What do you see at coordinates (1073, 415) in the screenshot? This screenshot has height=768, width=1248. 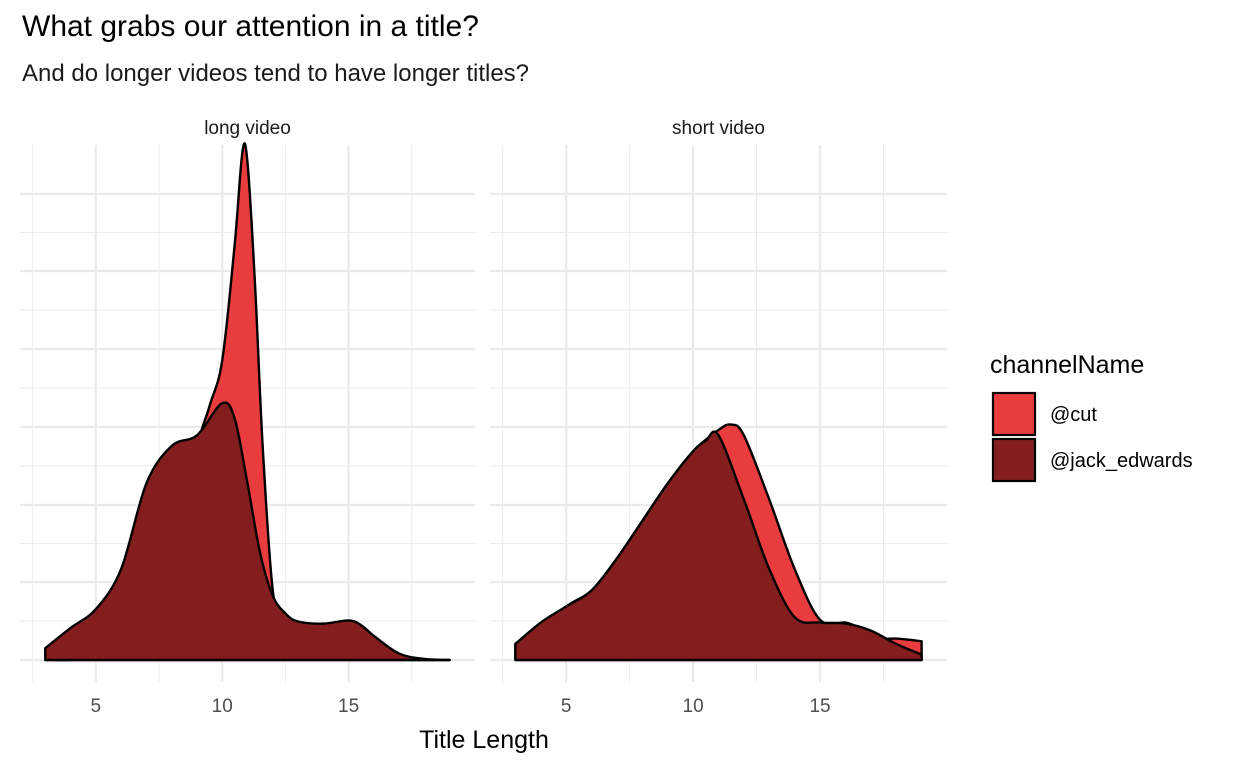 I see `legend-entry-label: @cut` at bounding box center [1073, 415].